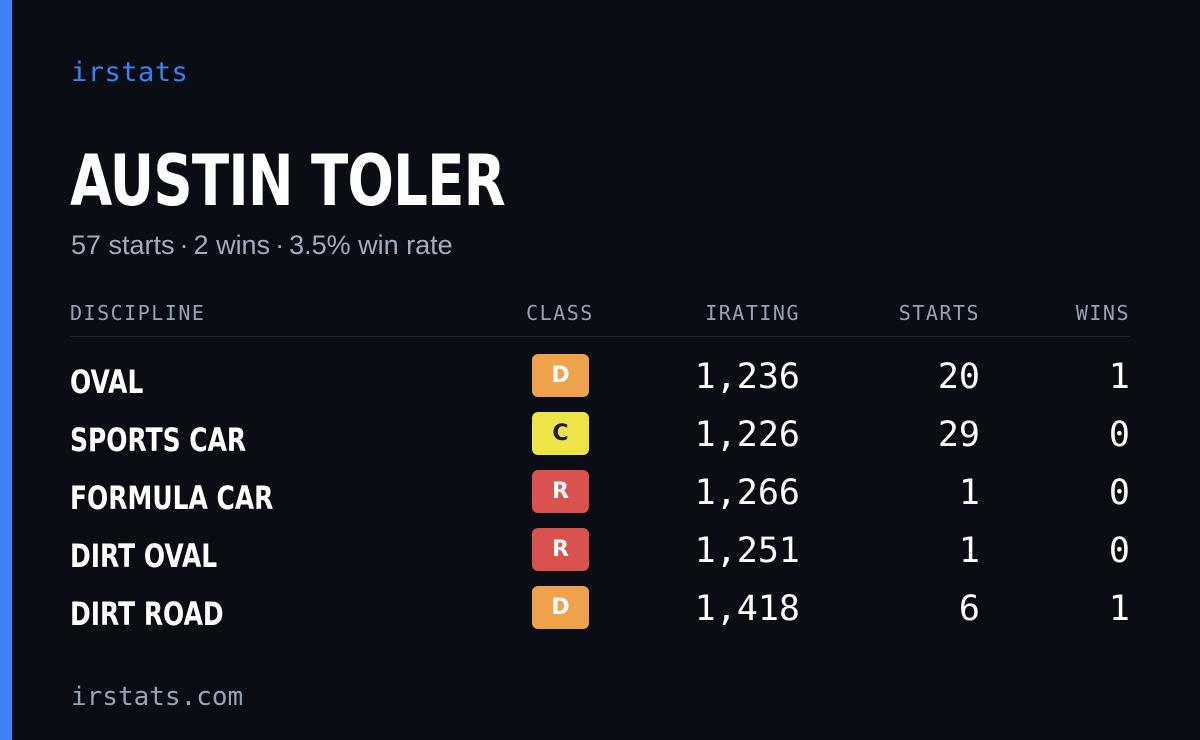 The height and width of the screenshot is (740, 1200). I want to click on starts-value: 6, so click(969, 609).